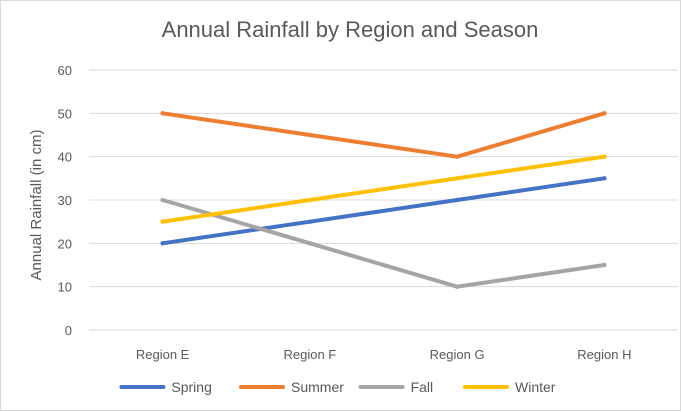  Describe the element at coordinates (384, 354) in the screenshot. I see `x-axis-ticks: Region E Region F Region G Region H` at that location.